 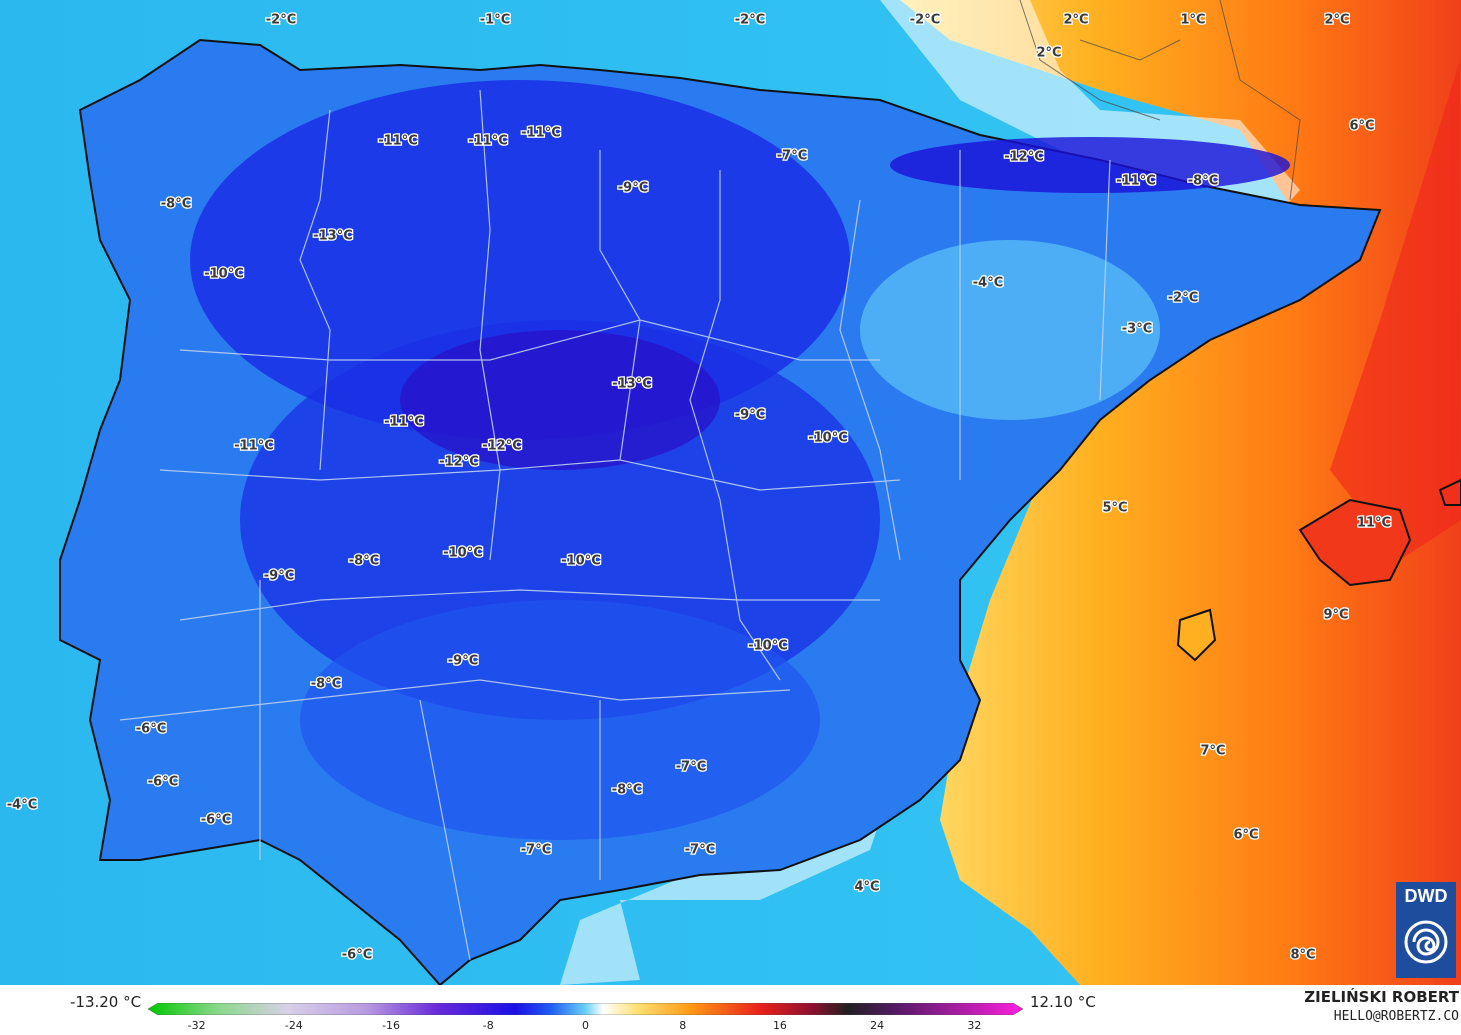 What do you see at coordinates (585, 1025) in the screenshot?
I see `color-scale-tick: 0` at bounding box center [585, 1025].